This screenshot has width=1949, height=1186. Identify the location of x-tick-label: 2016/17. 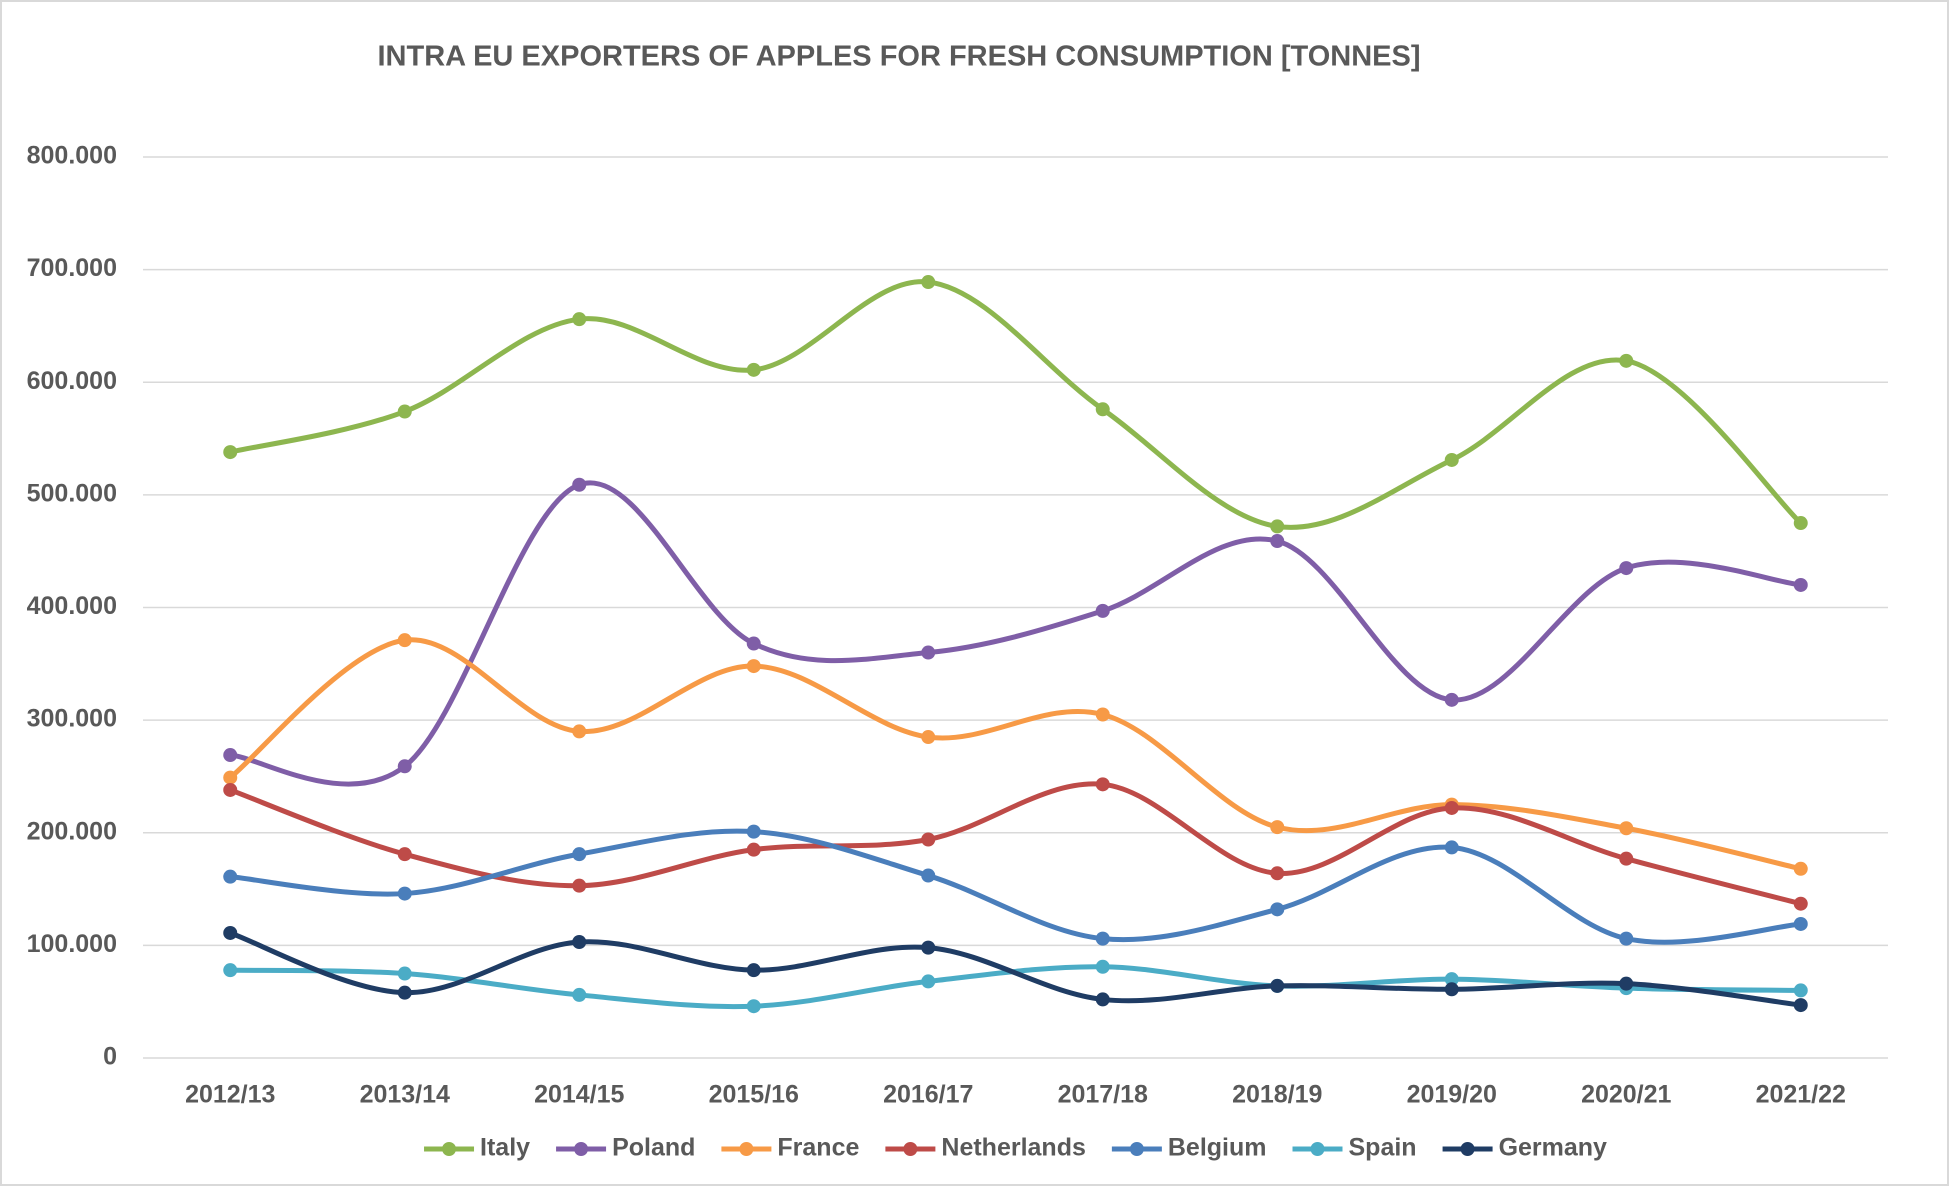
(928, 1095).